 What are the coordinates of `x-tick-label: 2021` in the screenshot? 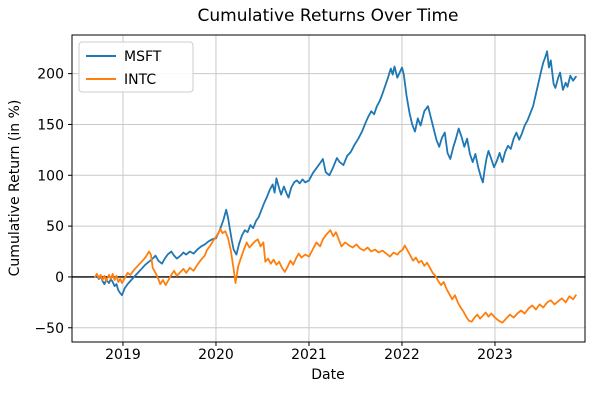 It's located at (309, 355).